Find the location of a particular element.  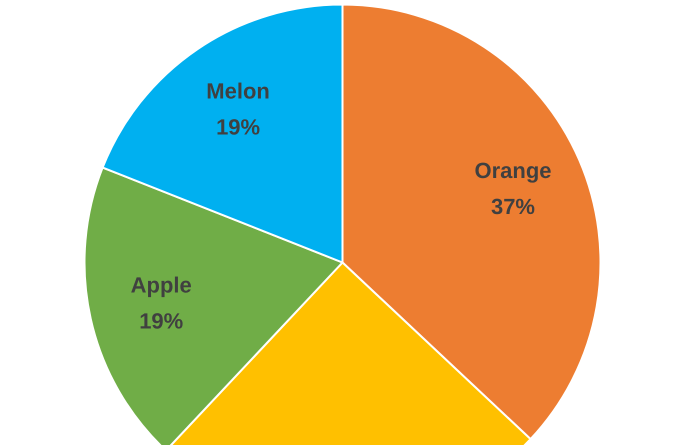

data-label: 37% is located at coordinates (513, 207).